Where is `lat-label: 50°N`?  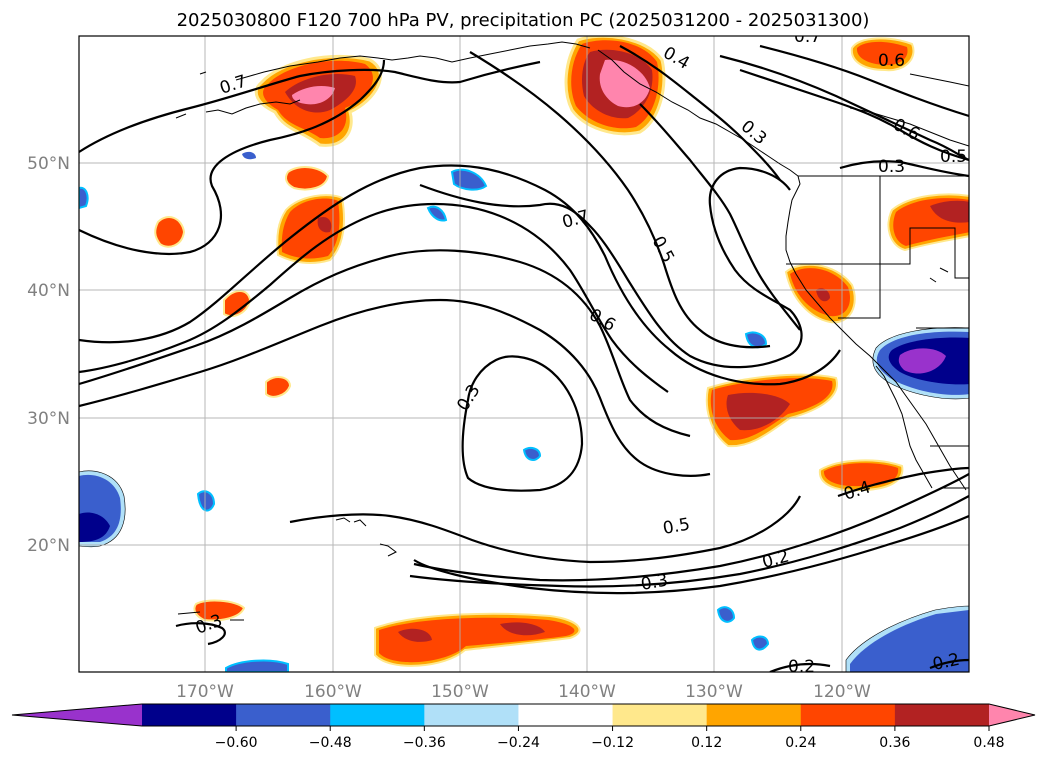
lat-label: 50°N is located at coordinates (48, 164).